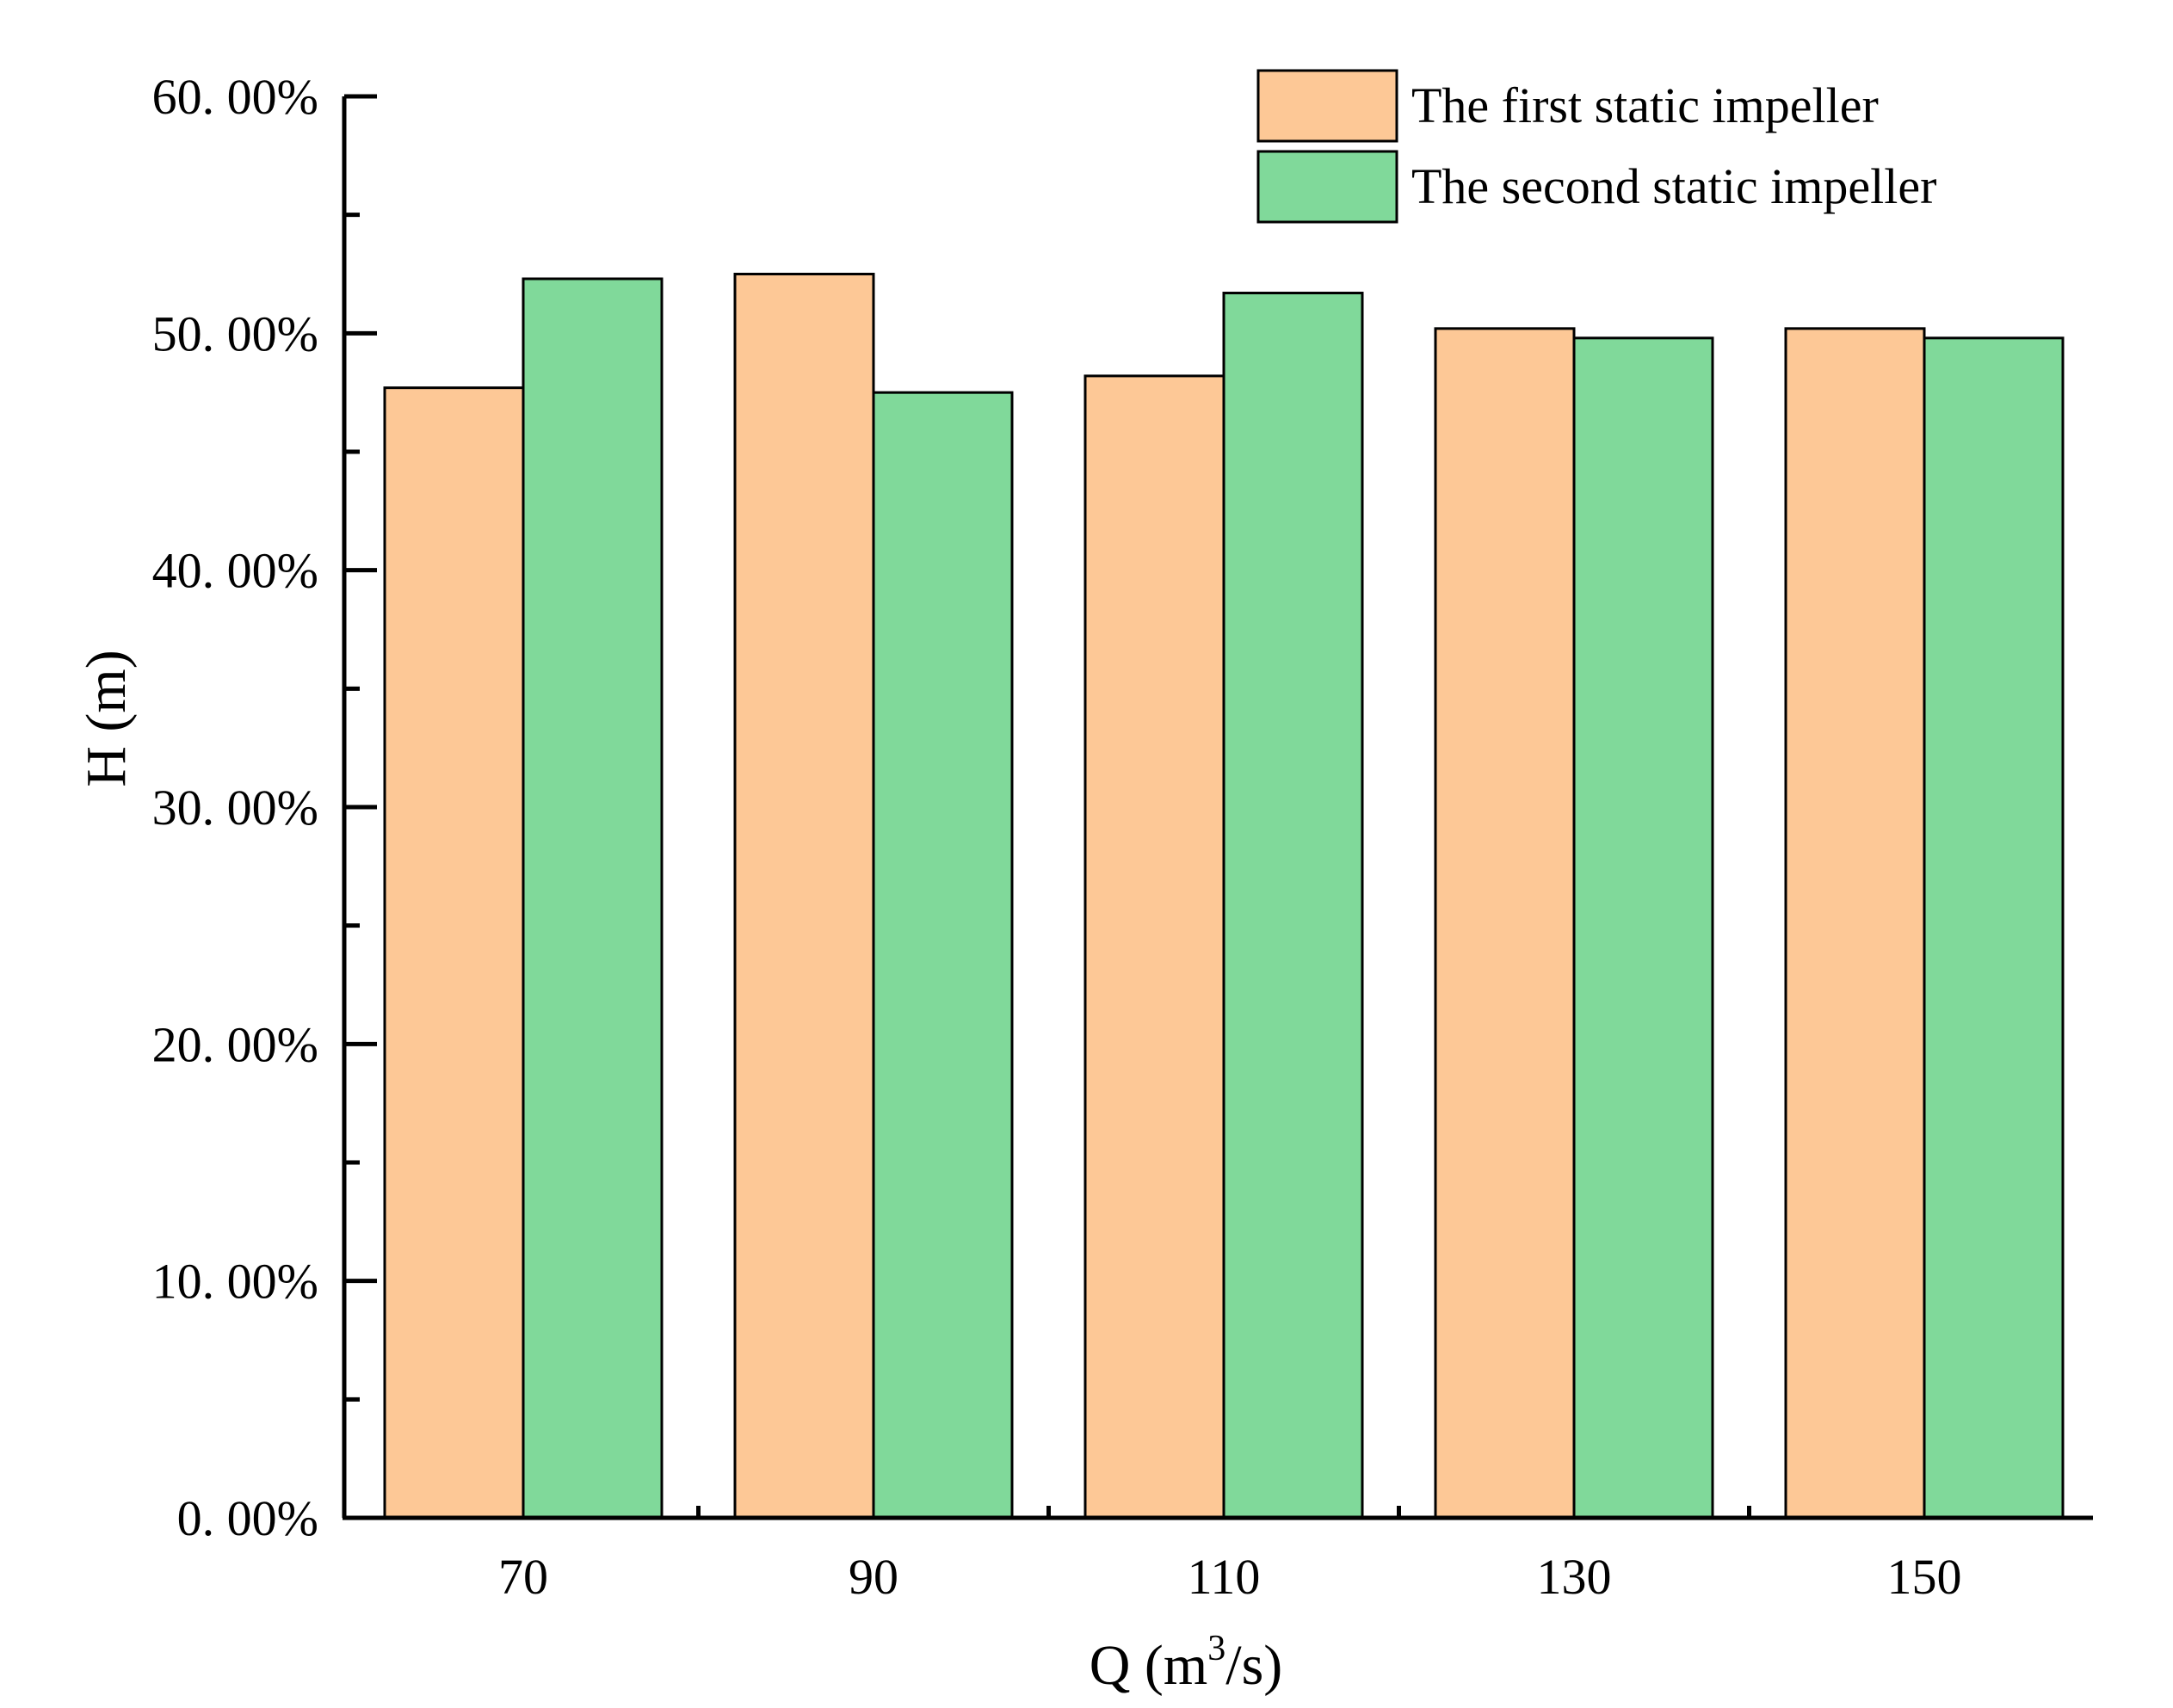 The height and width of the screenshot is (1708, 2173). I want to click on bar-second-static-impeller-q70, so click(593, 899).